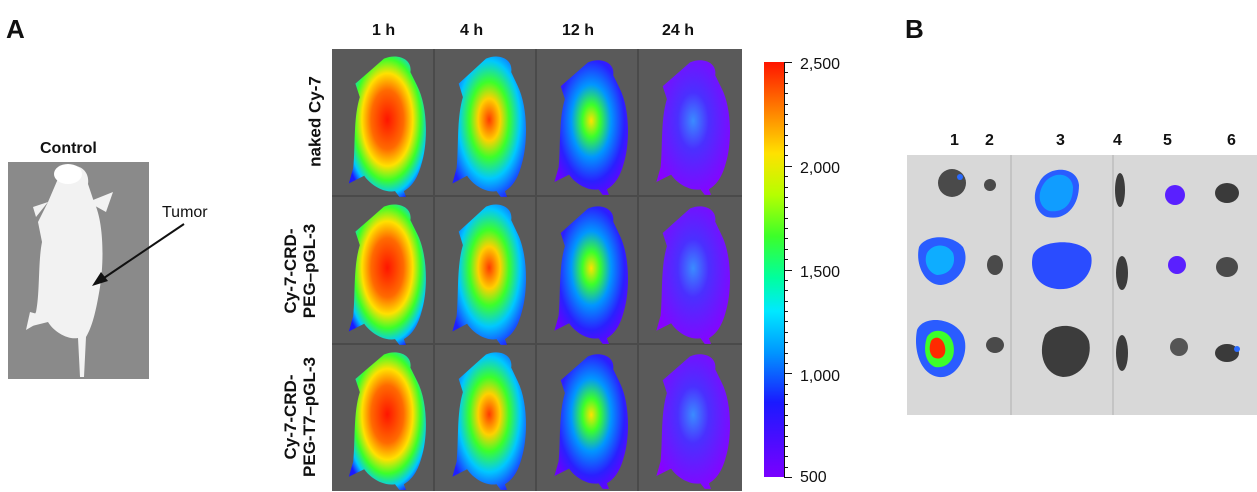 This screenshot has height=492, width=1257. Describe the element at coordinates (989, 140) in the screenshot. I see `organ-label-2: 2` at that location.